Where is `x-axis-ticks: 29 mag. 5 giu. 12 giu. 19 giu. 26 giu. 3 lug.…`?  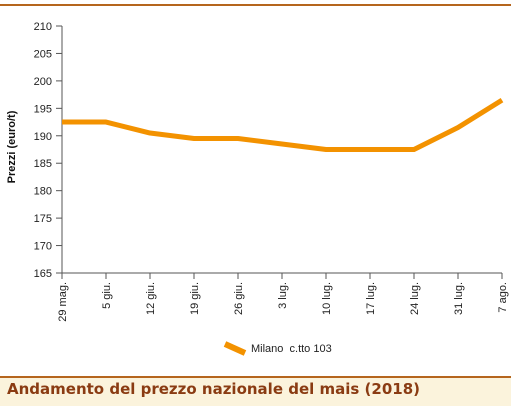
x-axis-ticks: 29 mag. 5 giu. 12 giu. 19 giu. 26 giu. 3 lug.… is located at coordinates (283, 297).